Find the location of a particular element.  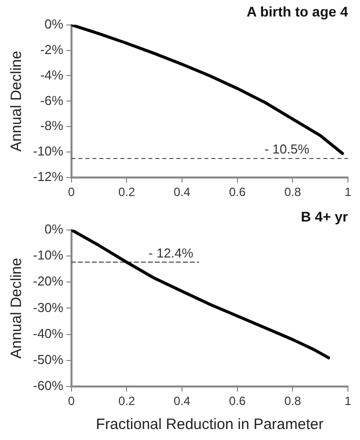

y-tick-label: -6% is located at coordinates (52, 100).